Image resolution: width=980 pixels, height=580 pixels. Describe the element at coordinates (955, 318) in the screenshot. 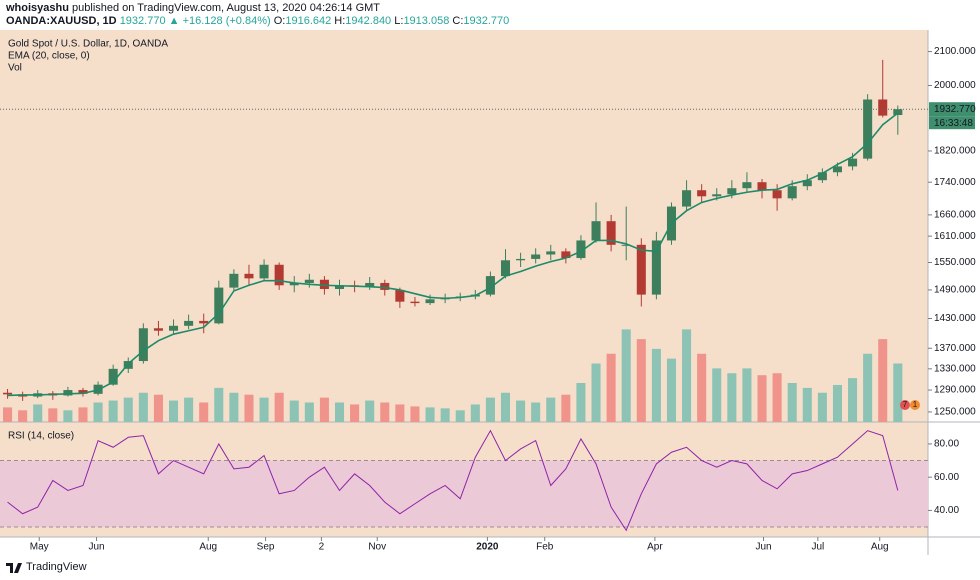

I see `y-tick-label: 1430.000` at that location.